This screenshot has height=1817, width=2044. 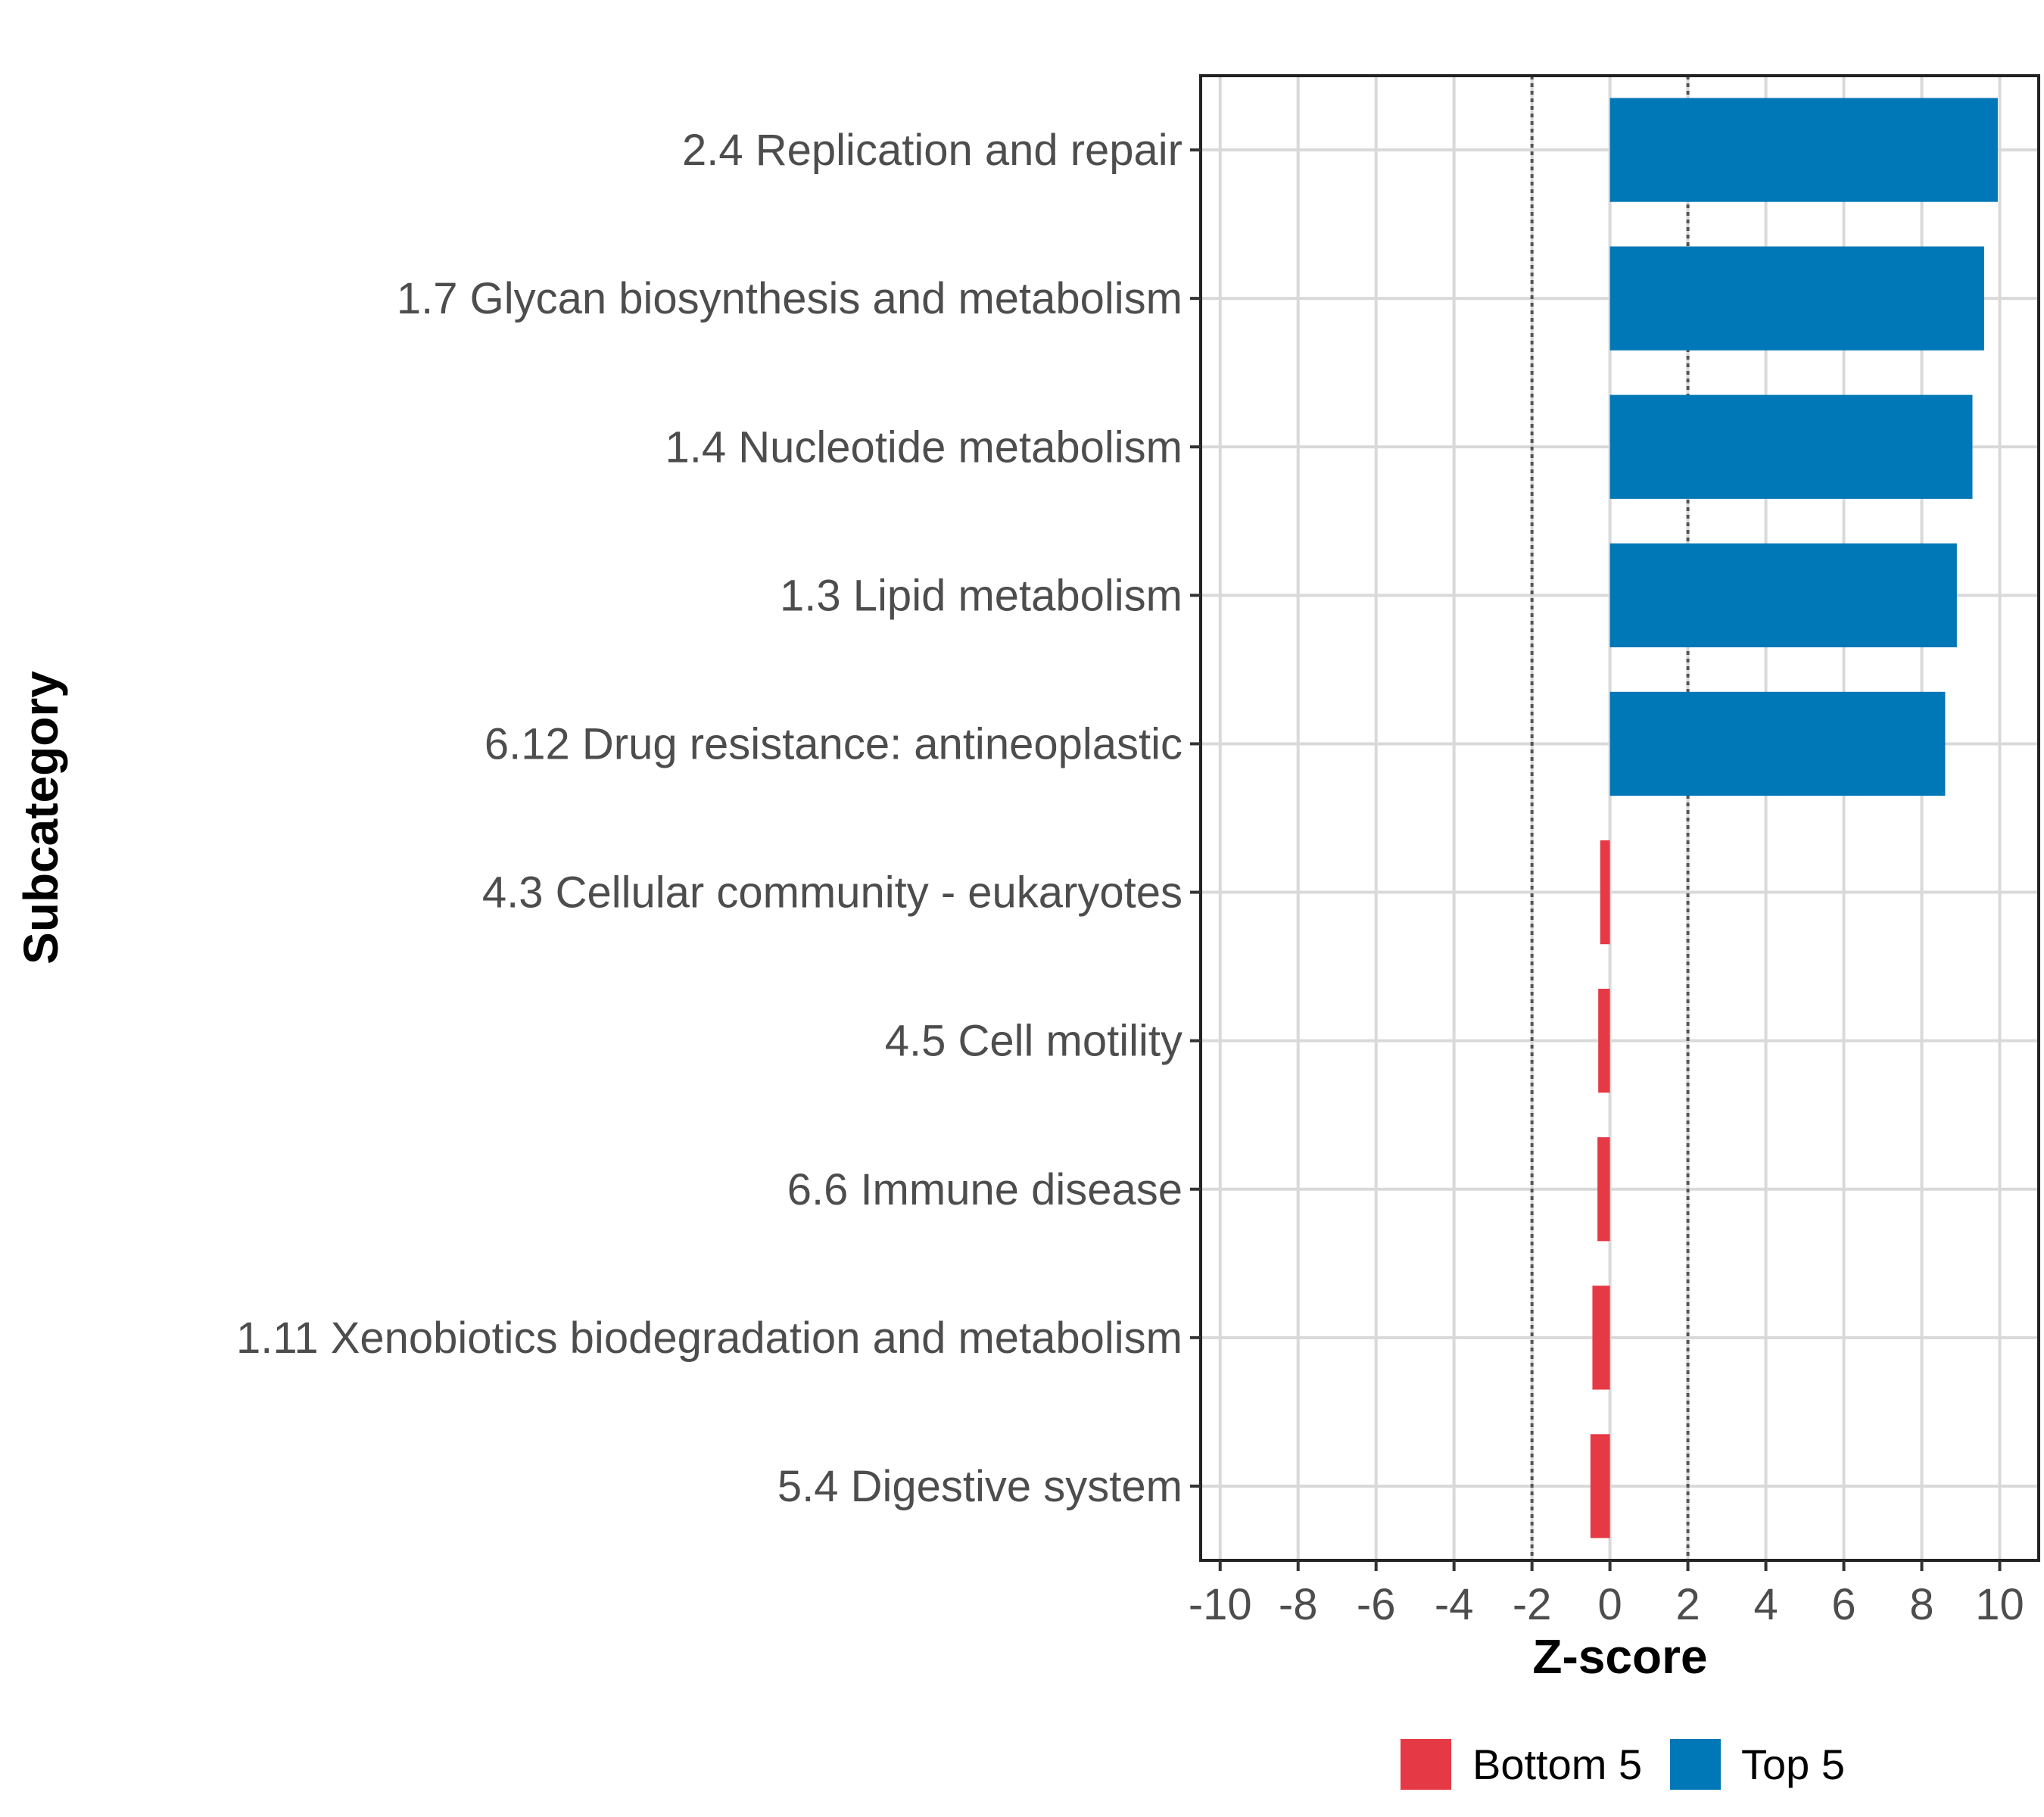 What do you see at coordinates (1376, 1604) in the screenshot?
I see `x-tick-label: -6` at bounding box center [1376, 1604].